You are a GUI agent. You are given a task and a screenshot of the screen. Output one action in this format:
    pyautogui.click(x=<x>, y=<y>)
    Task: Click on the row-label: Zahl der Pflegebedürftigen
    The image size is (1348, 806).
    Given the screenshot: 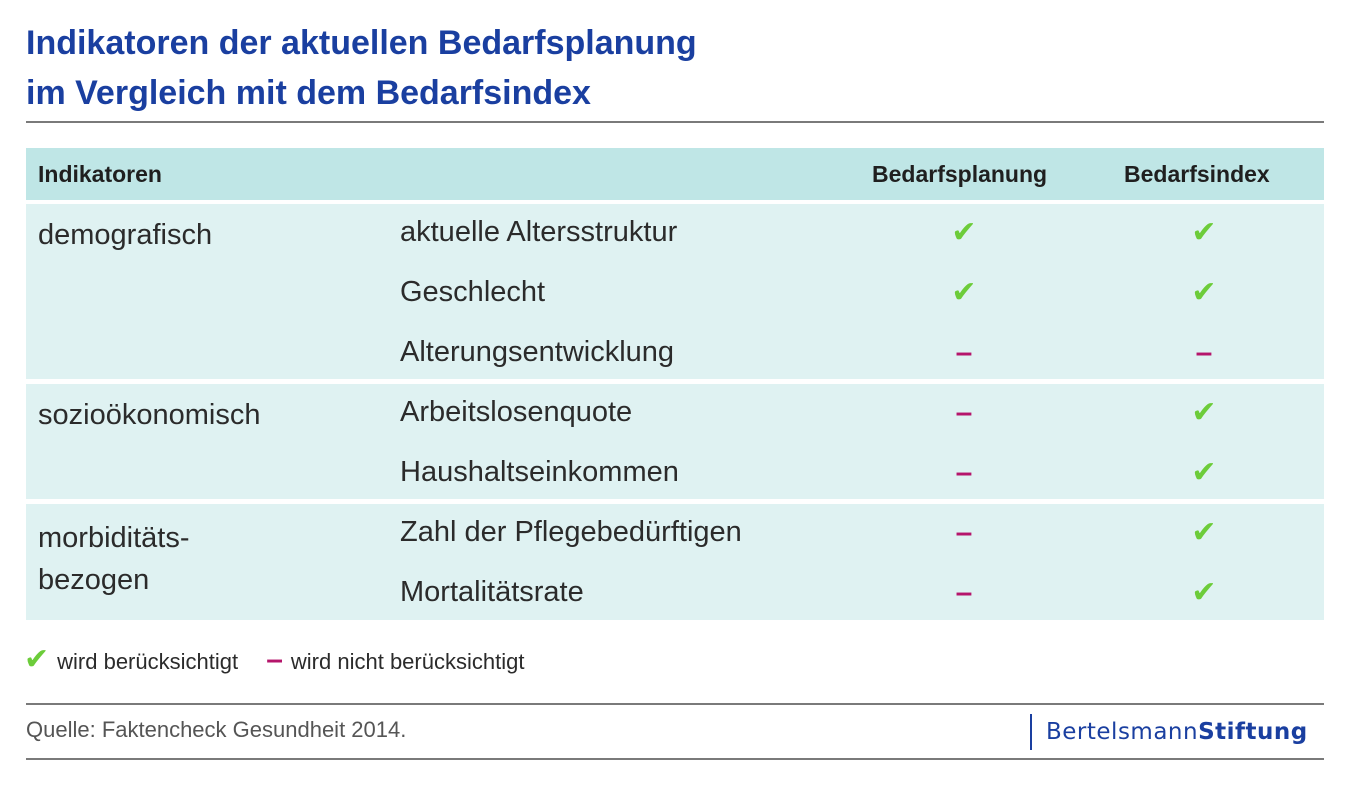 What is the action you would take?
    pyautogui.click(x=571, y=532)
    